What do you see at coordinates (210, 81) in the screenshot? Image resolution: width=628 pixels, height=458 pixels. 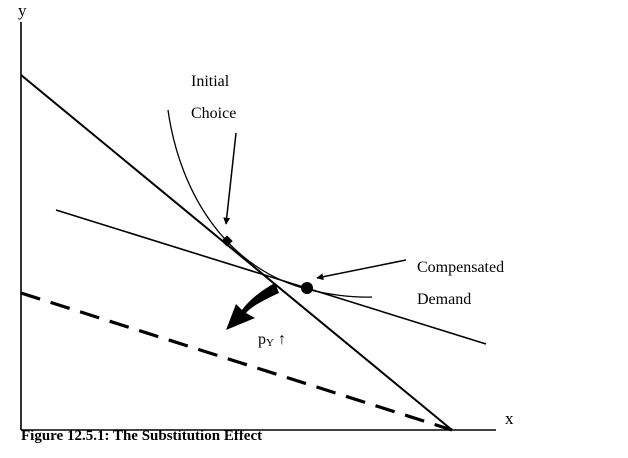 I see `initial-choice-label-line1: Initial` at bounding box center [210, 81].